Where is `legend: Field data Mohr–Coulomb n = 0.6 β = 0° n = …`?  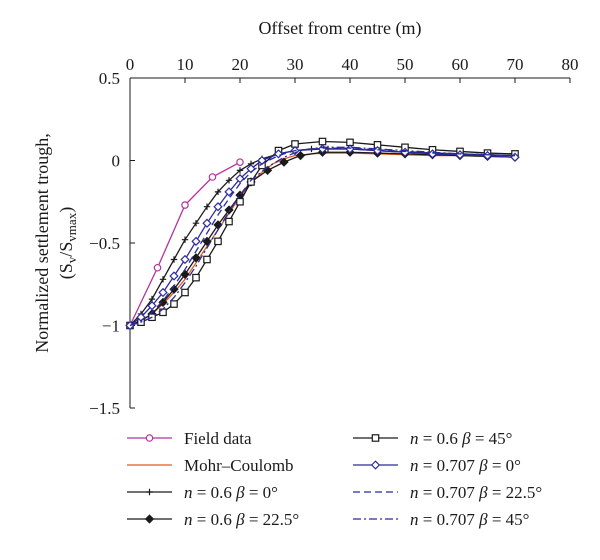 legend: Field data Mohr–Coulomb n = 0.6 β = 0° n = … is located at coordinates (334, 479).